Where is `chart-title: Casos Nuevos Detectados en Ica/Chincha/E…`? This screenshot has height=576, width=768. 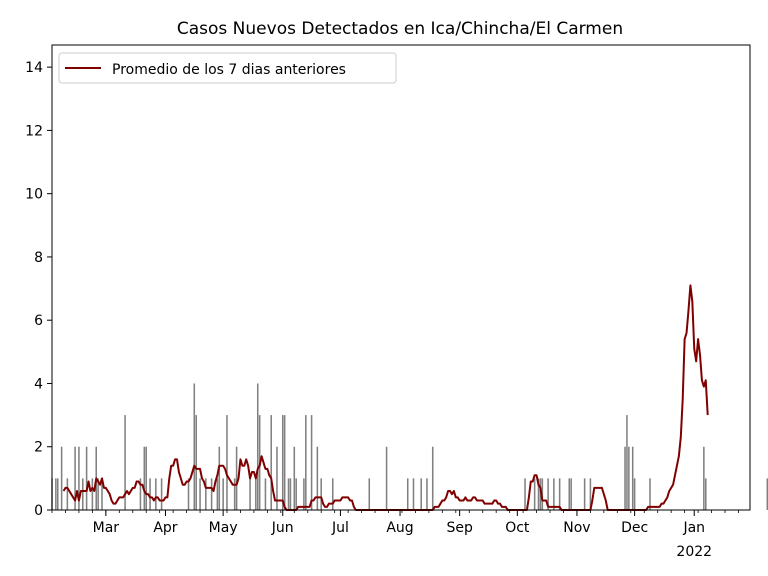 chart-title: Casos Nuevos Detectados en Ica/Chincha/E… is located at coordinates (400, 29).